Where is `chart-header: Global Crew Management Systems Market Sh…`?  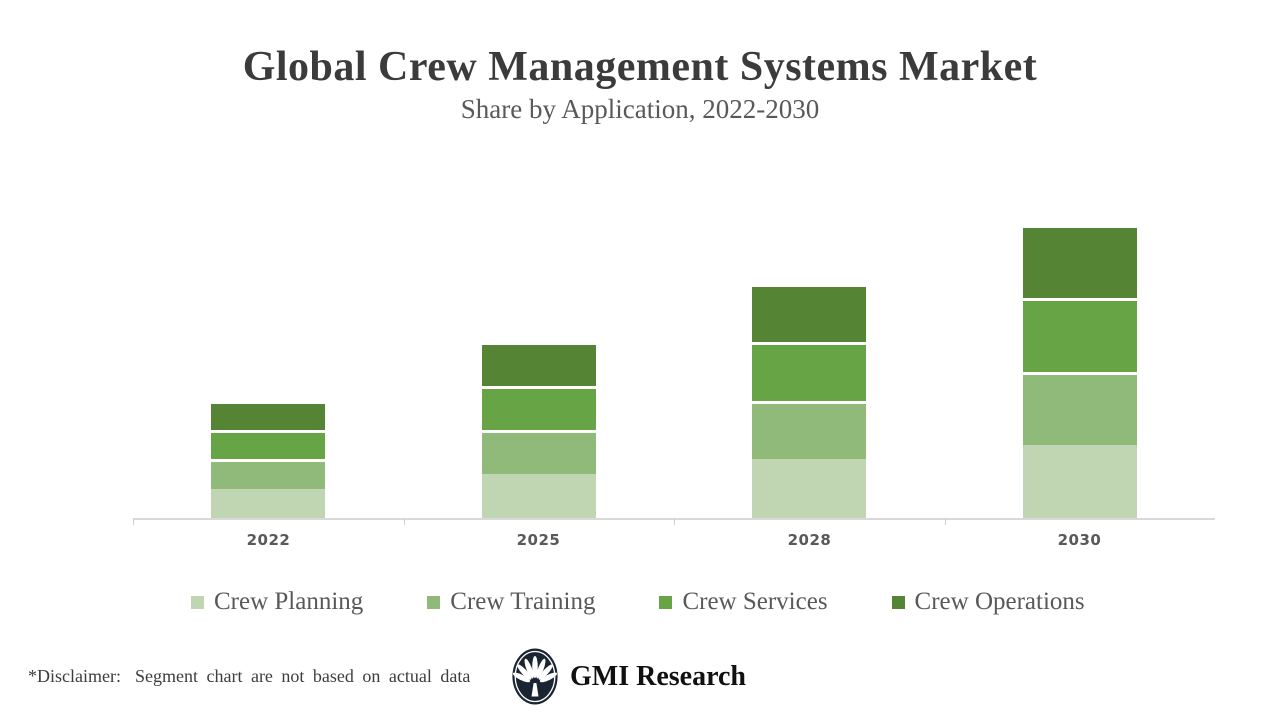 chart-header: Global Crew Management Systems Market Sh… is located at coordinates (640, 84).